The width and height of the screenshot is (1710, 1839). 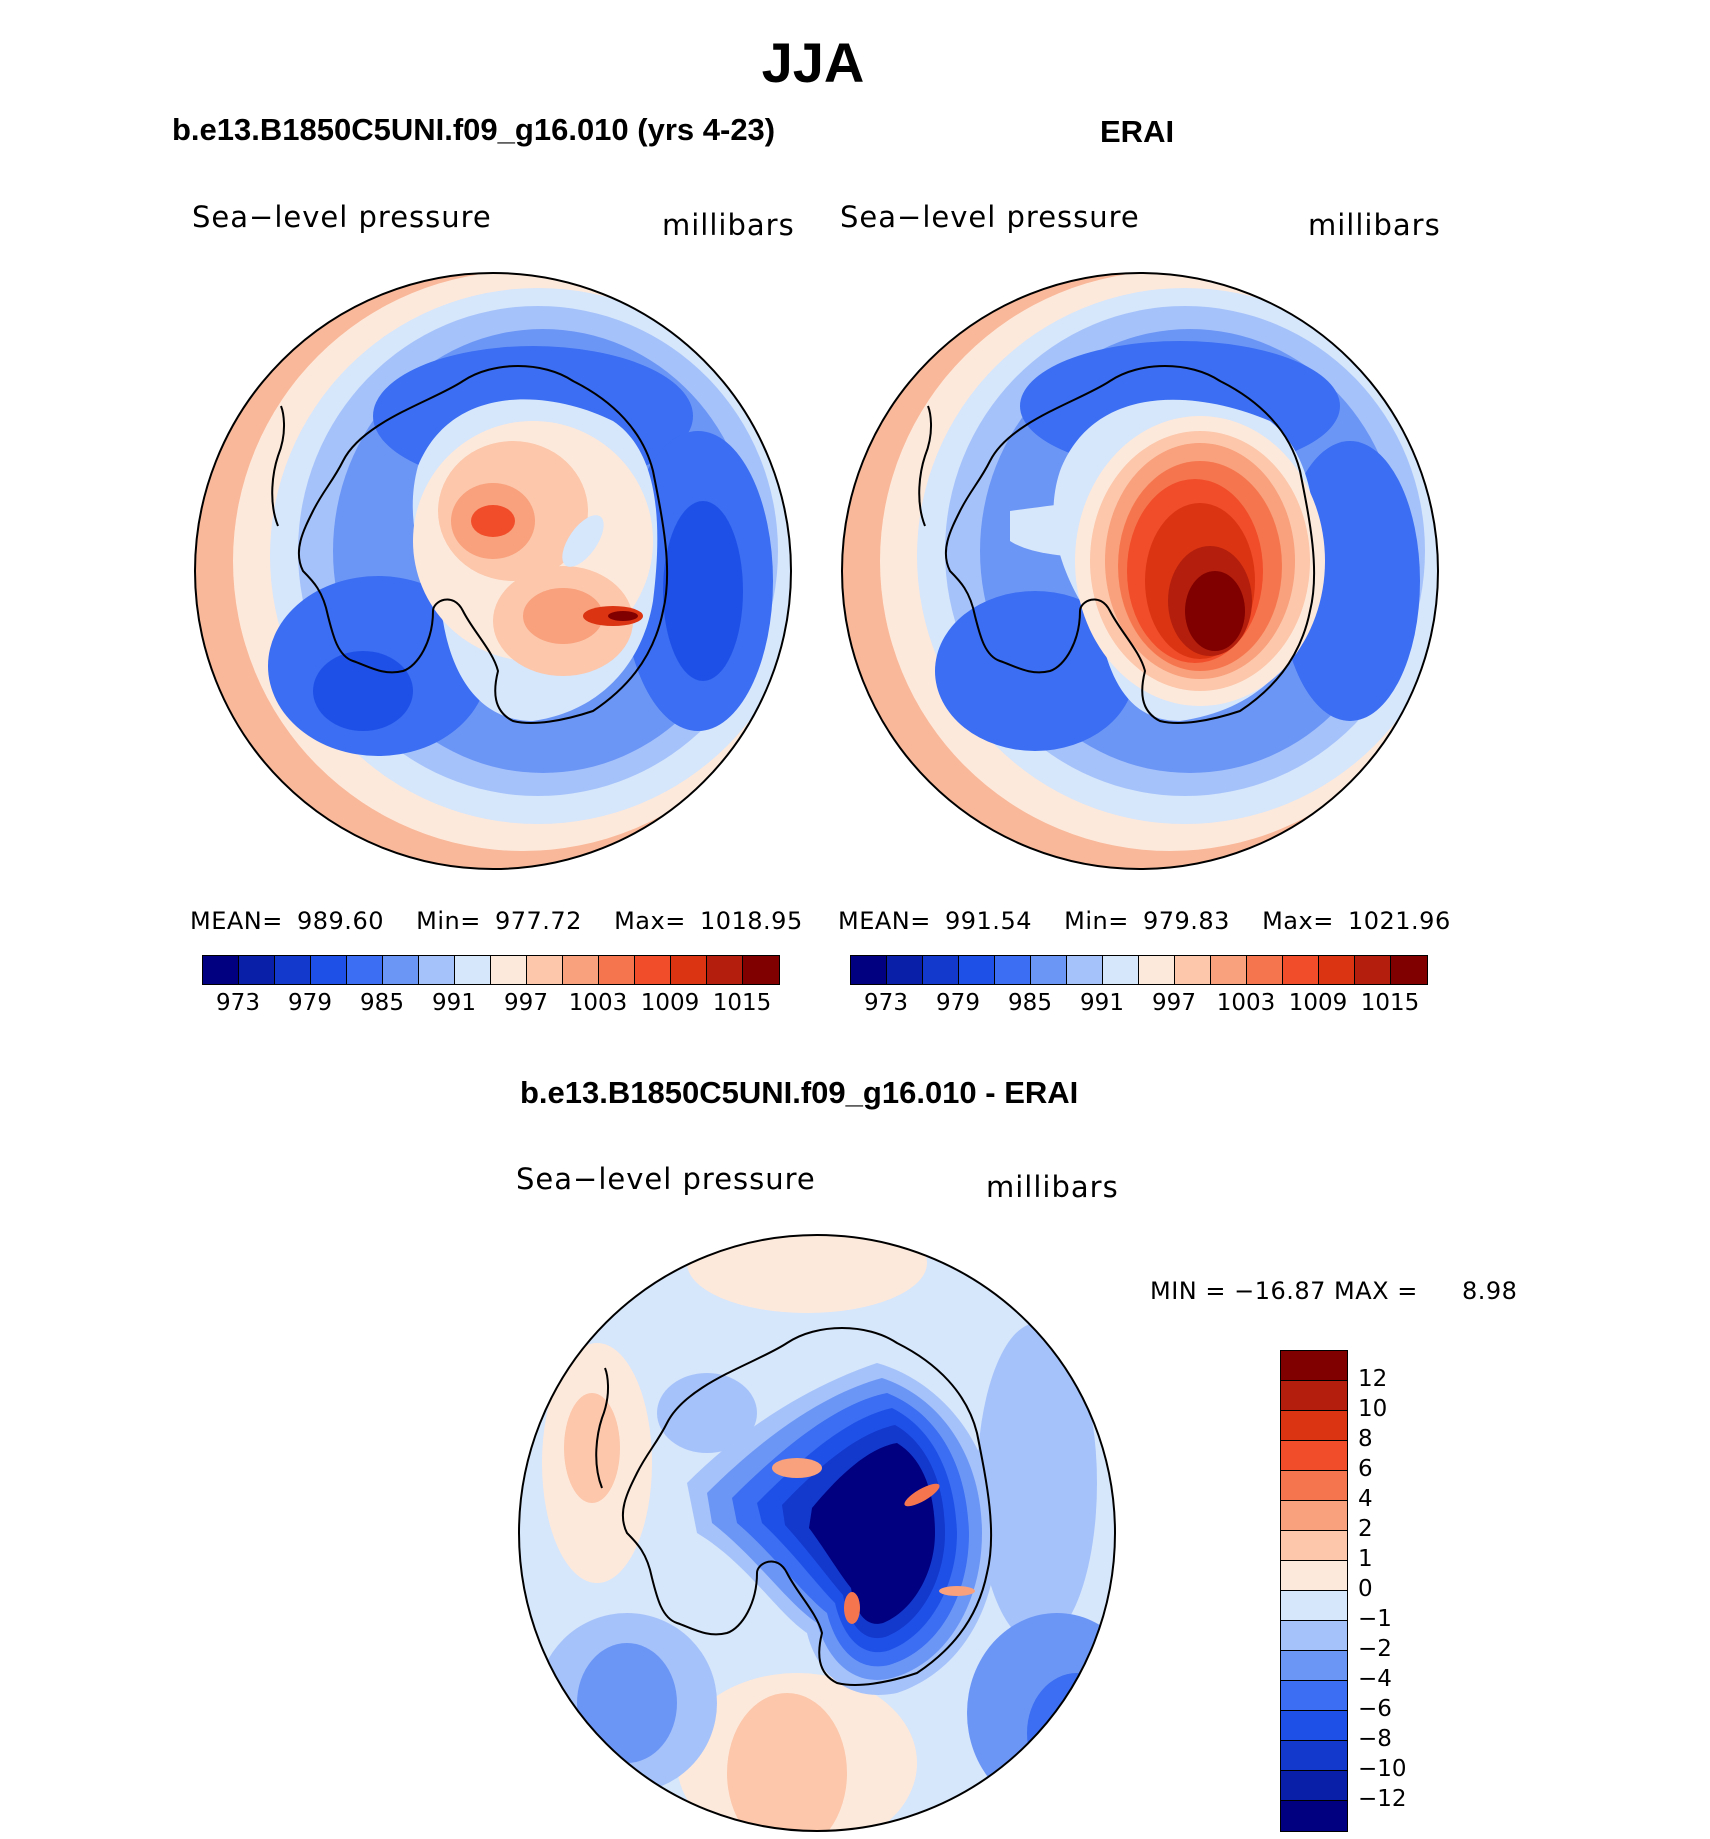 I want to click on max-value: 8.98, so click(x=1490, y=1291).